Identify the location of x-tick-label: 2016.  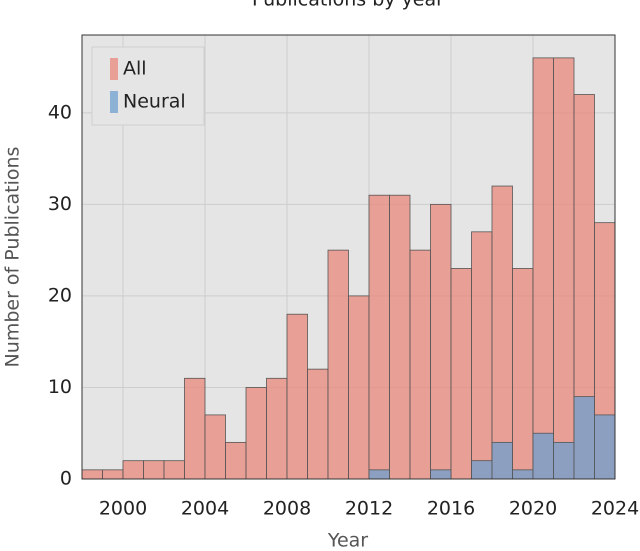
(451, 509).